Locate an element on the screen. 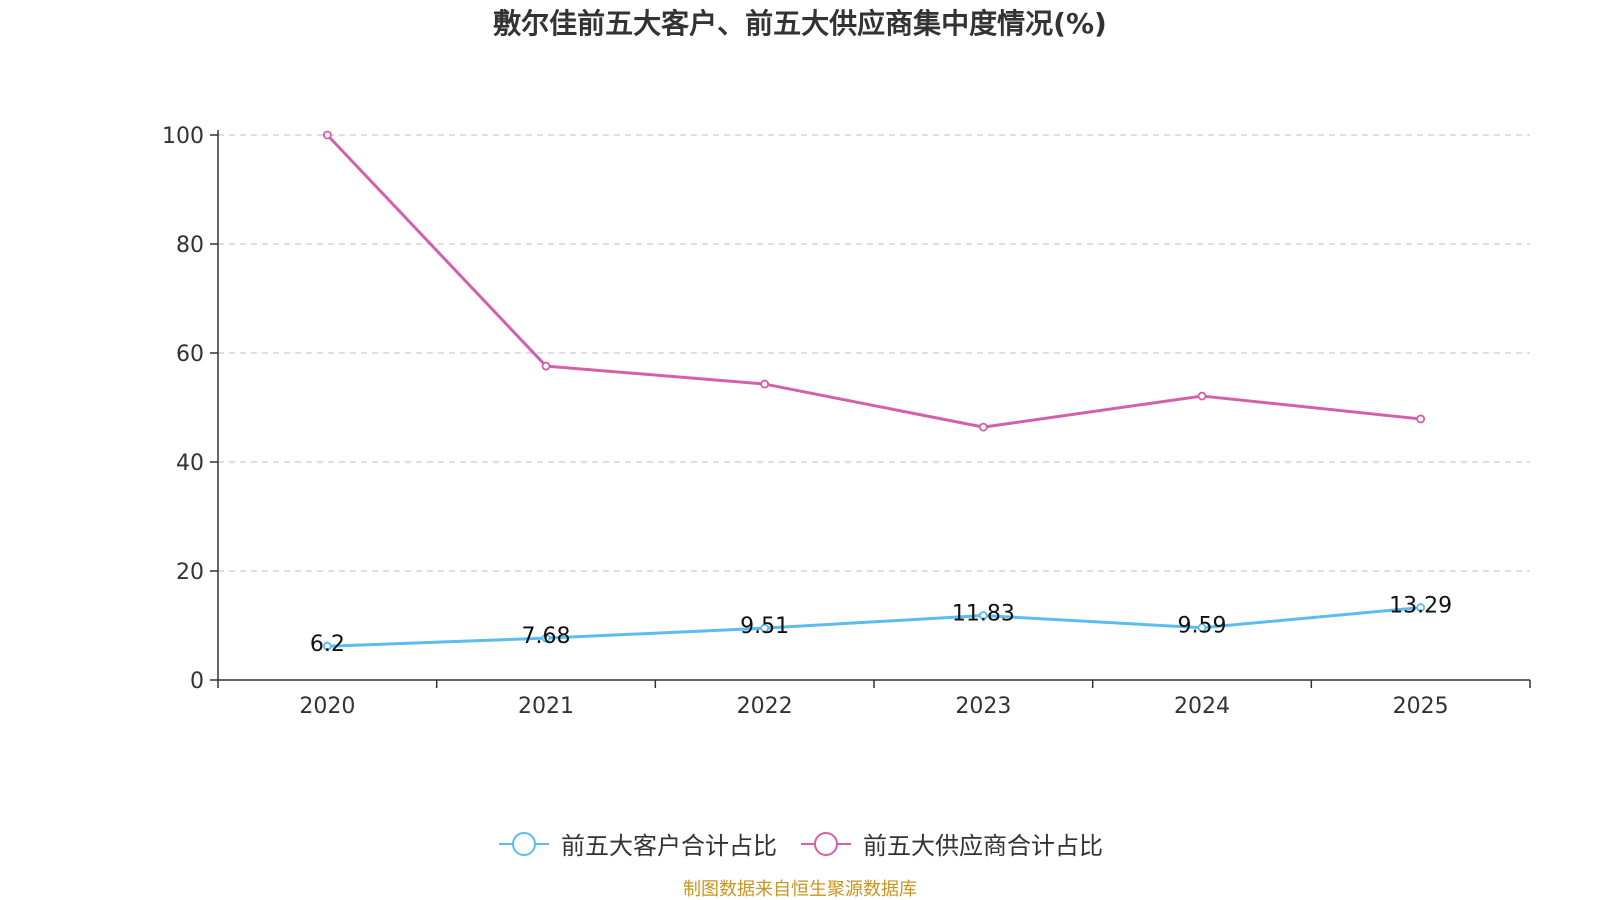  legend-swatch-circle-suppliers is located at coordinates (826, 843).